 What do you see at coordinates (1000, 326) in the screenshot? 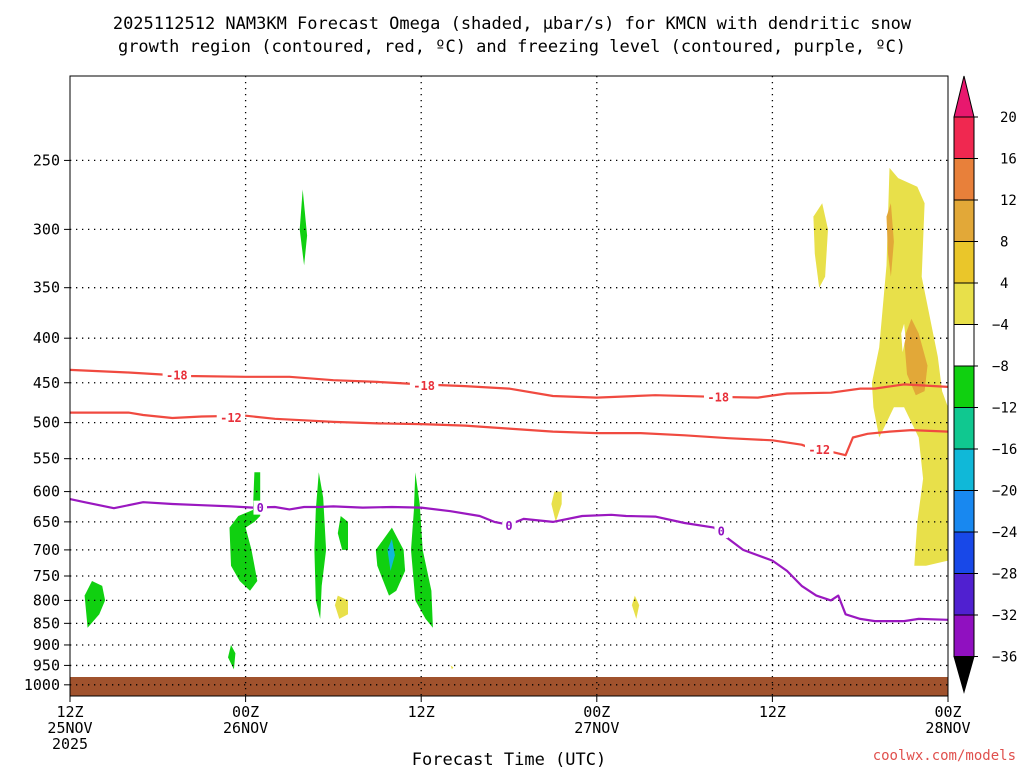
I see `colorbar-label-5: −4` at bounding box center [1000, 326].